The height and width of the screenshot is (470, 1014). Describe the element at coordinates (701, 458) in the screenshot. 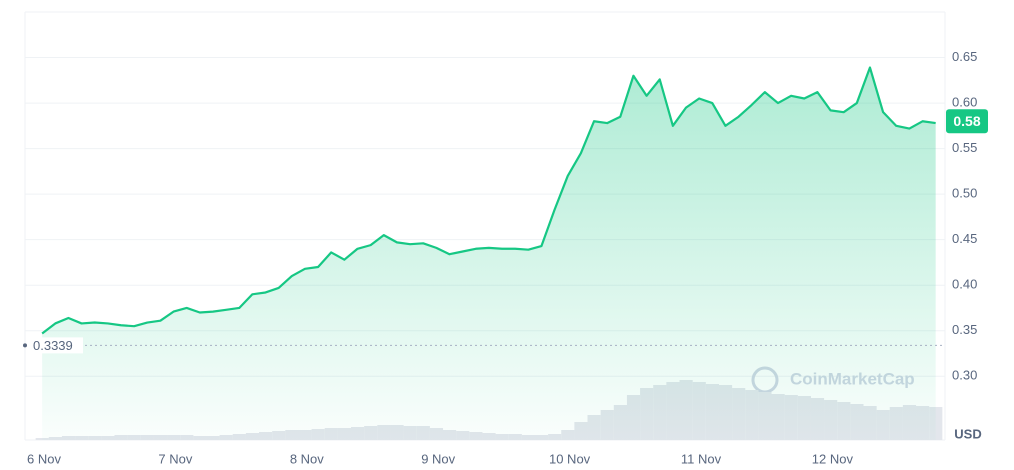

I see `x-tick-label: 11 Nov` at that location.